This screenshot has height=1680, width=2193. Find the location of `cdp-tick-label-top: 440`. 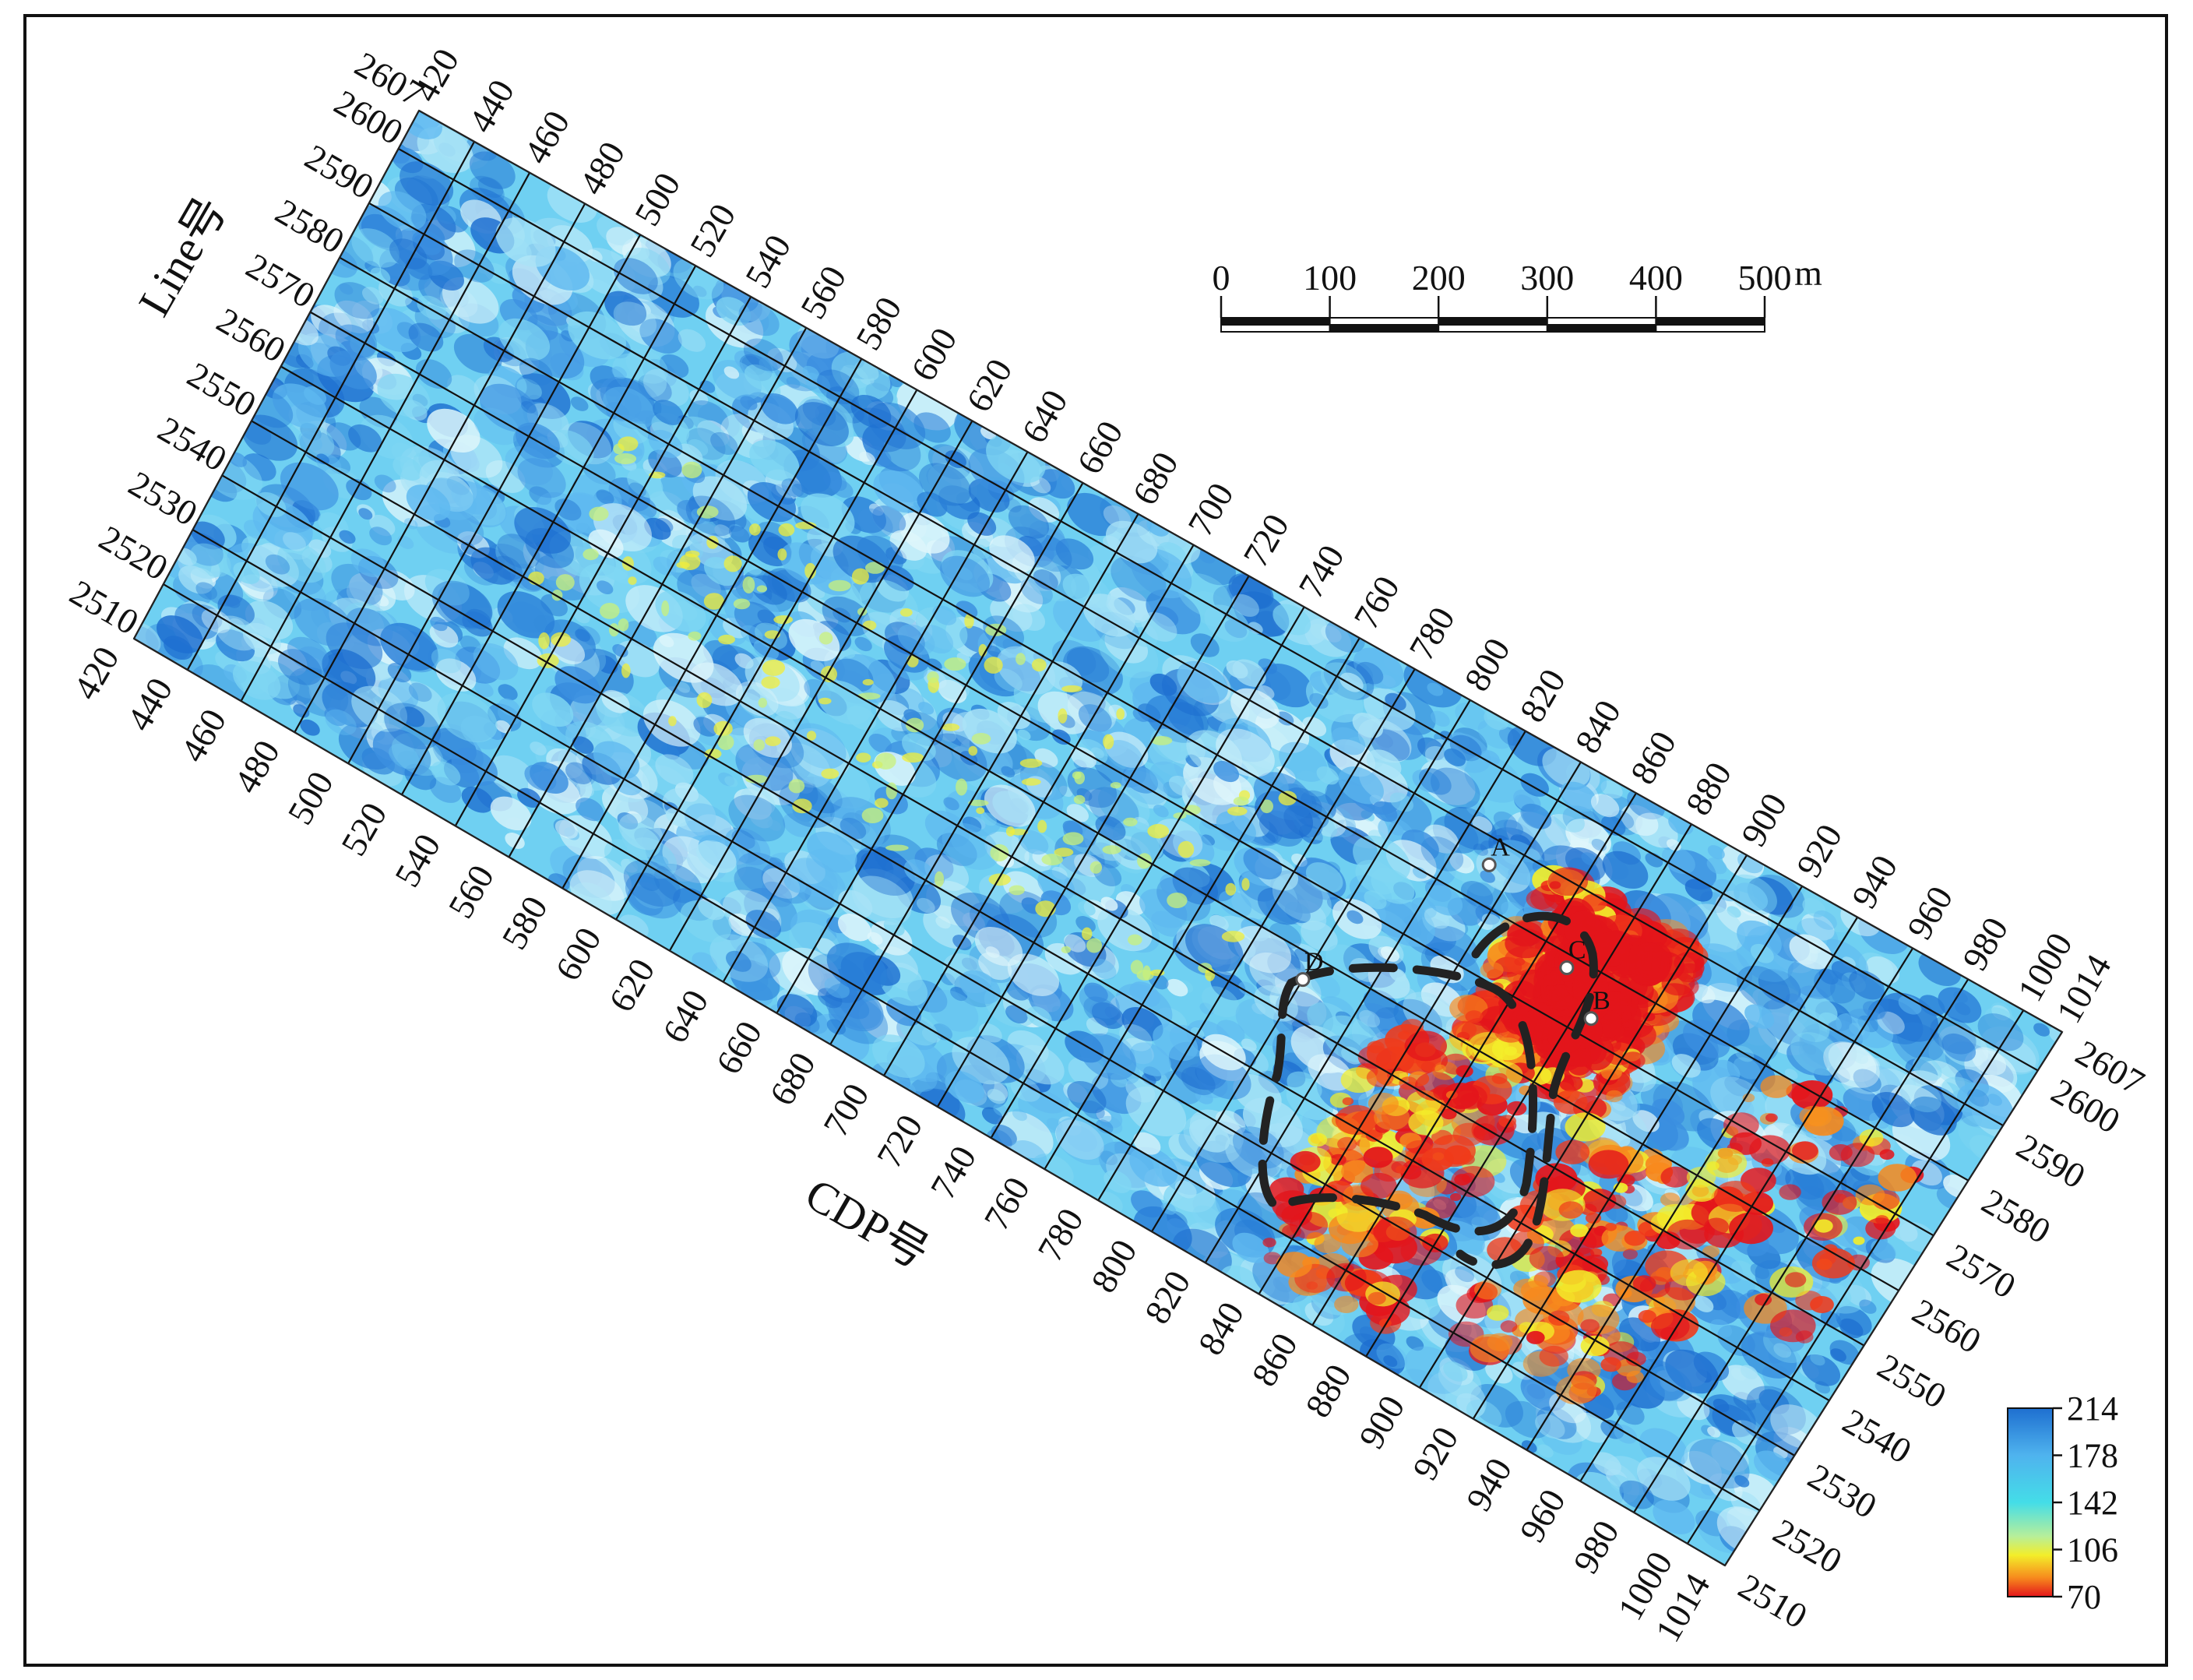

cdp-tick-label-top: 440 is located at coordinates (491, 106).